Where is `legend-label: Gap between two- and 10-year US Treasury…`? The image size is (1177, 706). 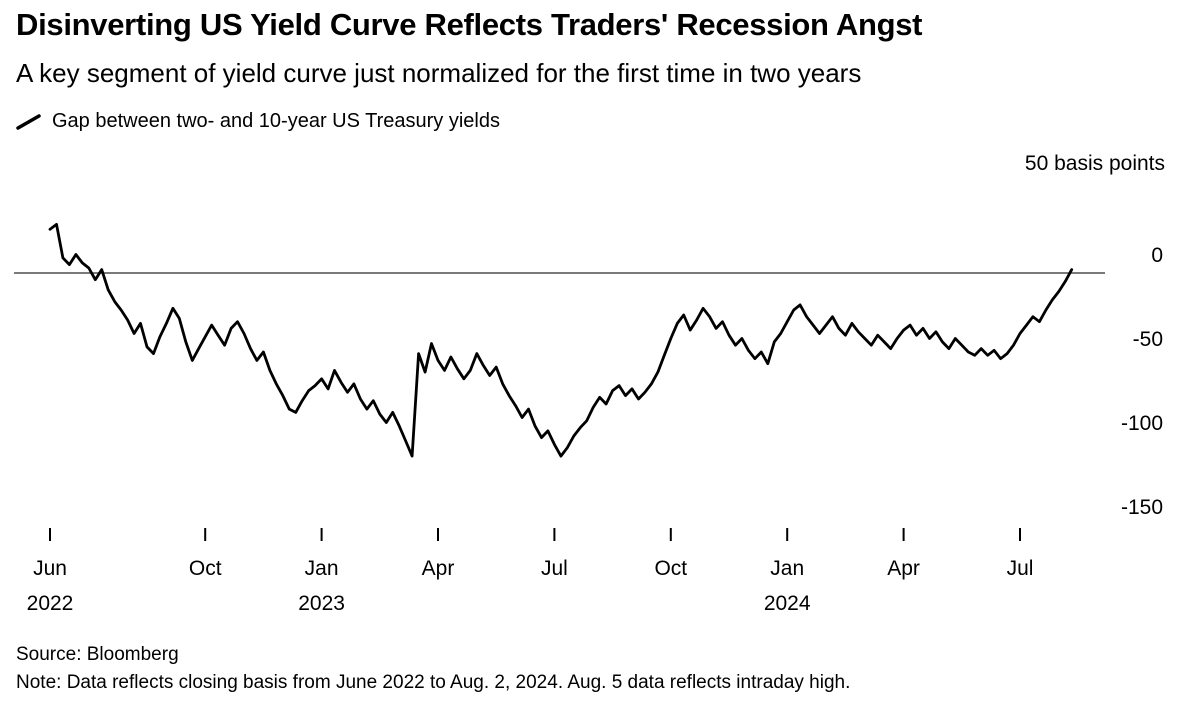
legend-label: Gap between two- and 10-year US Treasury… is located at coordinates (276, 121).